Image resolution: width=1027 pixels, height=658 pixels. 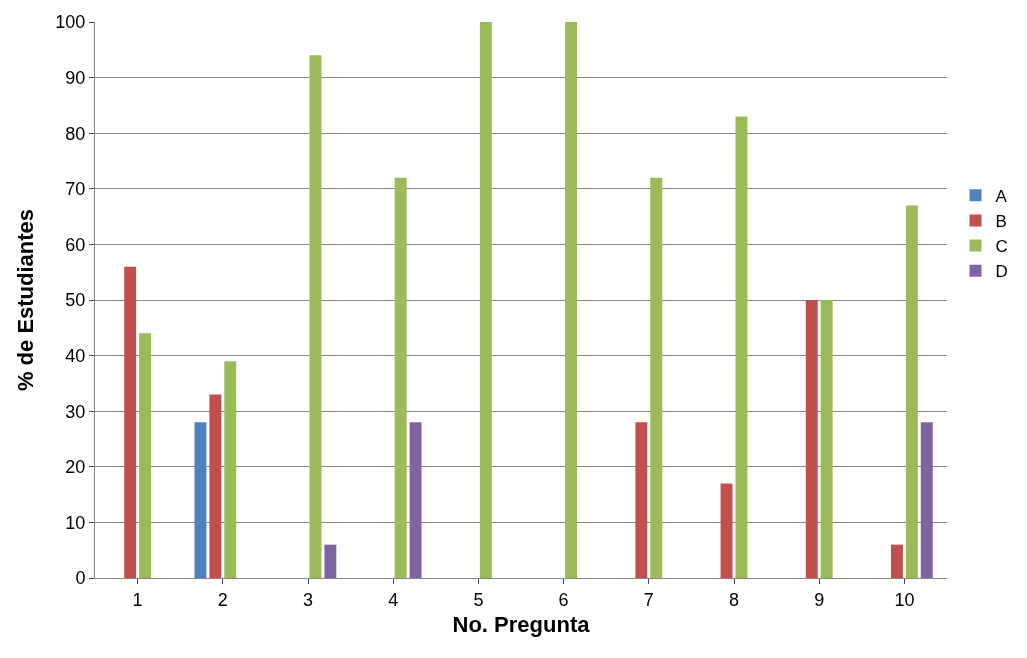 What do you see at coordinates (1001, 222) in the screenshot?
I see `legend-label: B` at bounding box center [1001, 222].